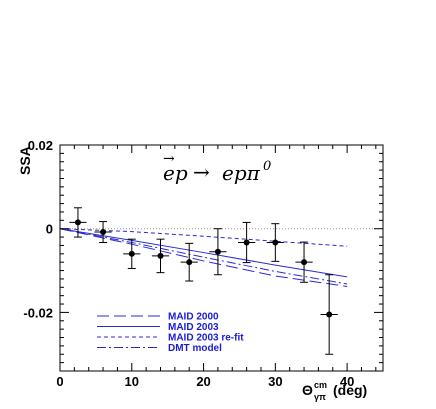 The image size is (436, 409). What do you see at coordinates (241, 173) in the screenshot?
I see `title-rhs: epπ` at bounding box center [241, 173].